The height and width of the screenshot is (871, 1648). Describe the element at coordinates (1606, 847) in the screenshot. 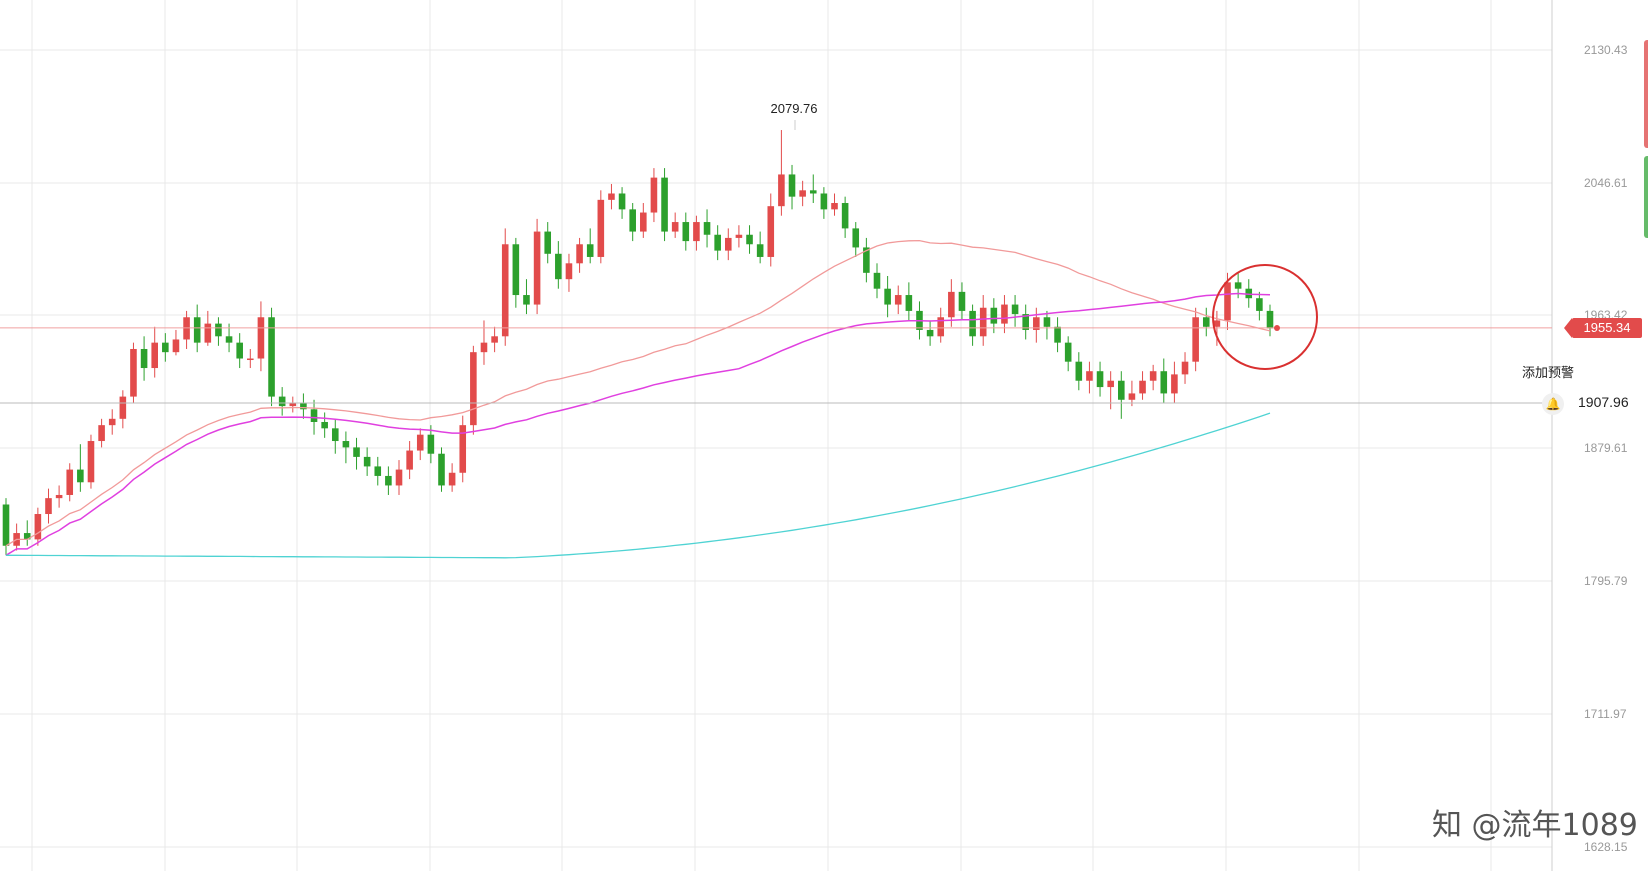

I see `y-tick-label: 1628.15` at that location.